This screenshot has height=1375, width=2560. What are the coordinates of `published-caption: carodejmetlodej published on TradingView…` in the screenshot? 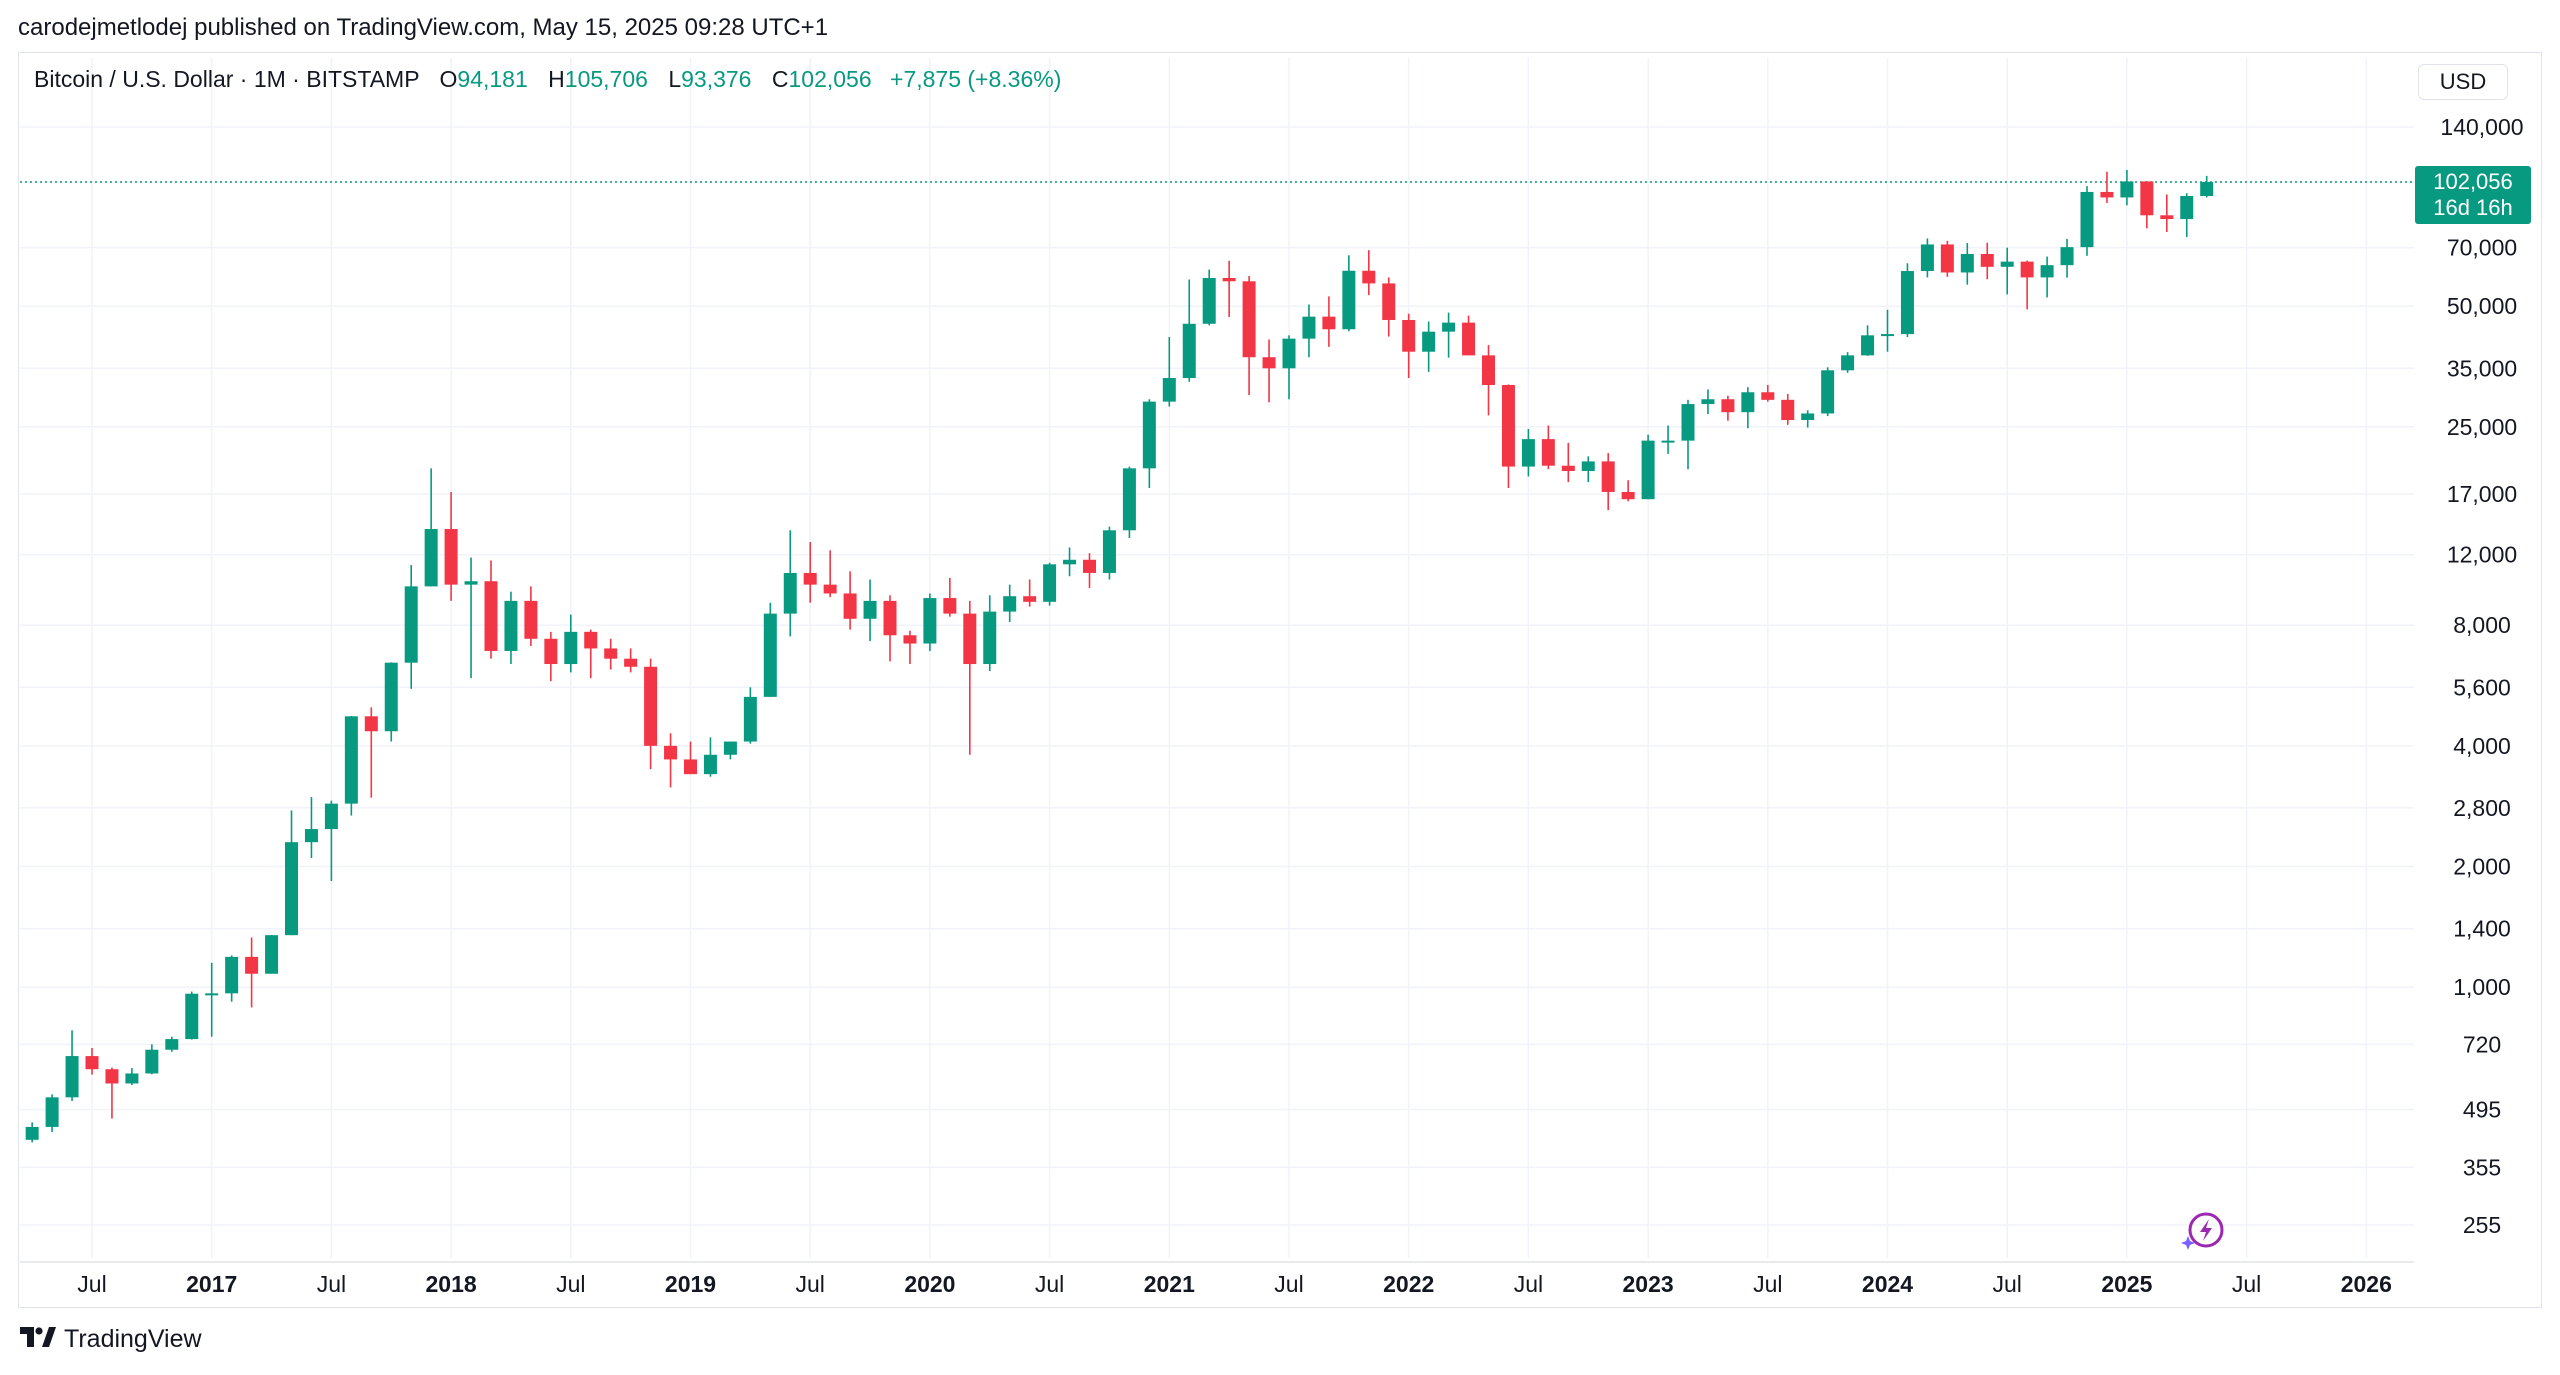 It's located at (423, 27).